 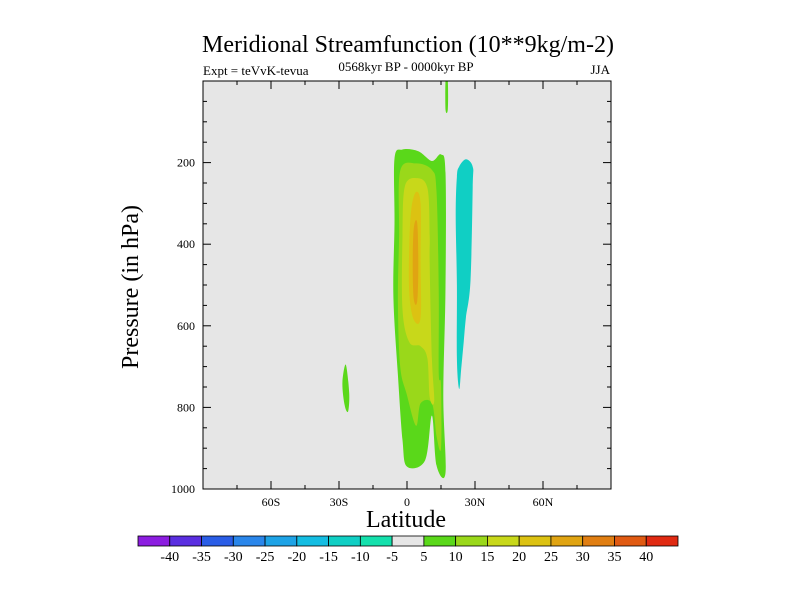 I want to click on colorbar-label-0: -40, so click(x=169, y=557).